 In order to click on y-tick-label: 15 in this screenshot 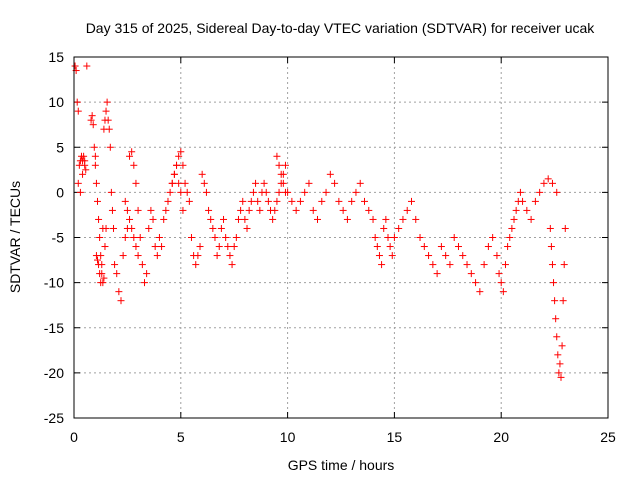, I will do `click(56, 57)`.